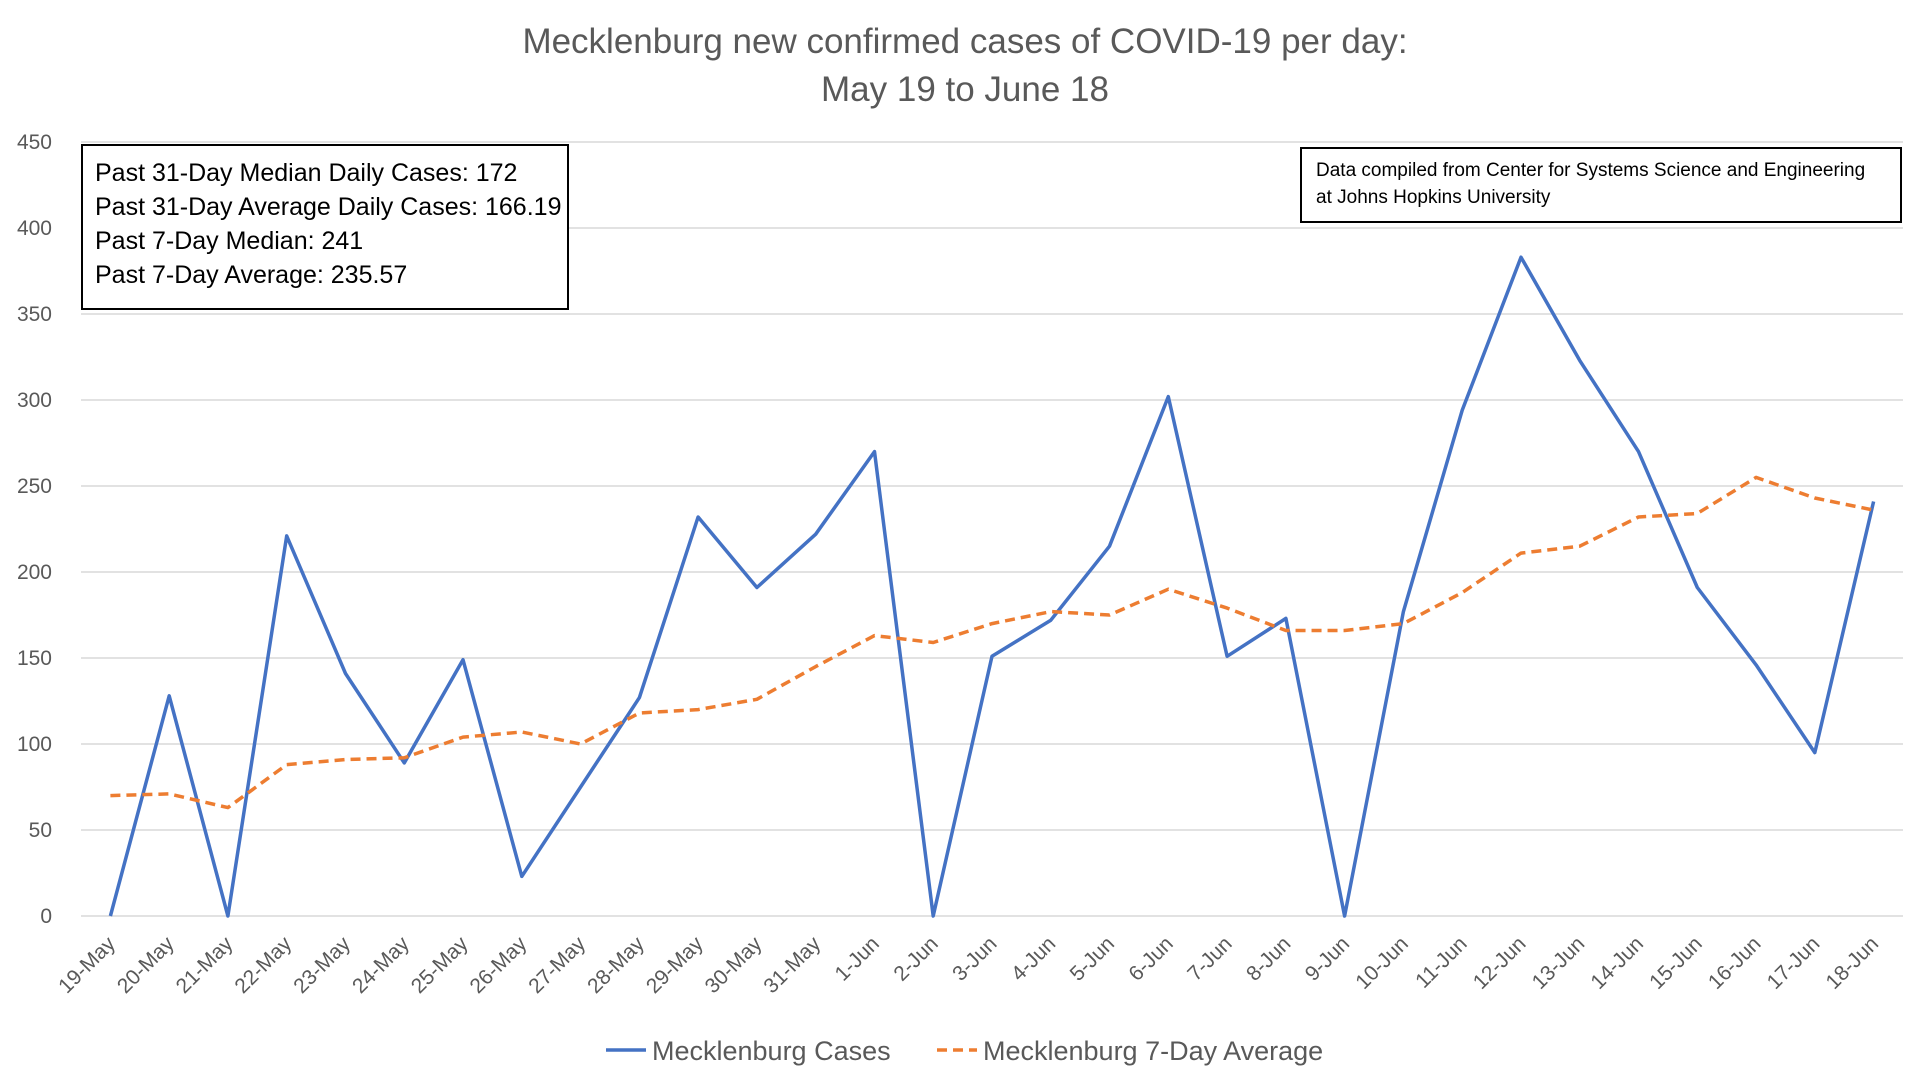  Describe the element at coordinates (1327, 958) in the screenshot. I see `x-tick-label: 9-Jun` at that location.